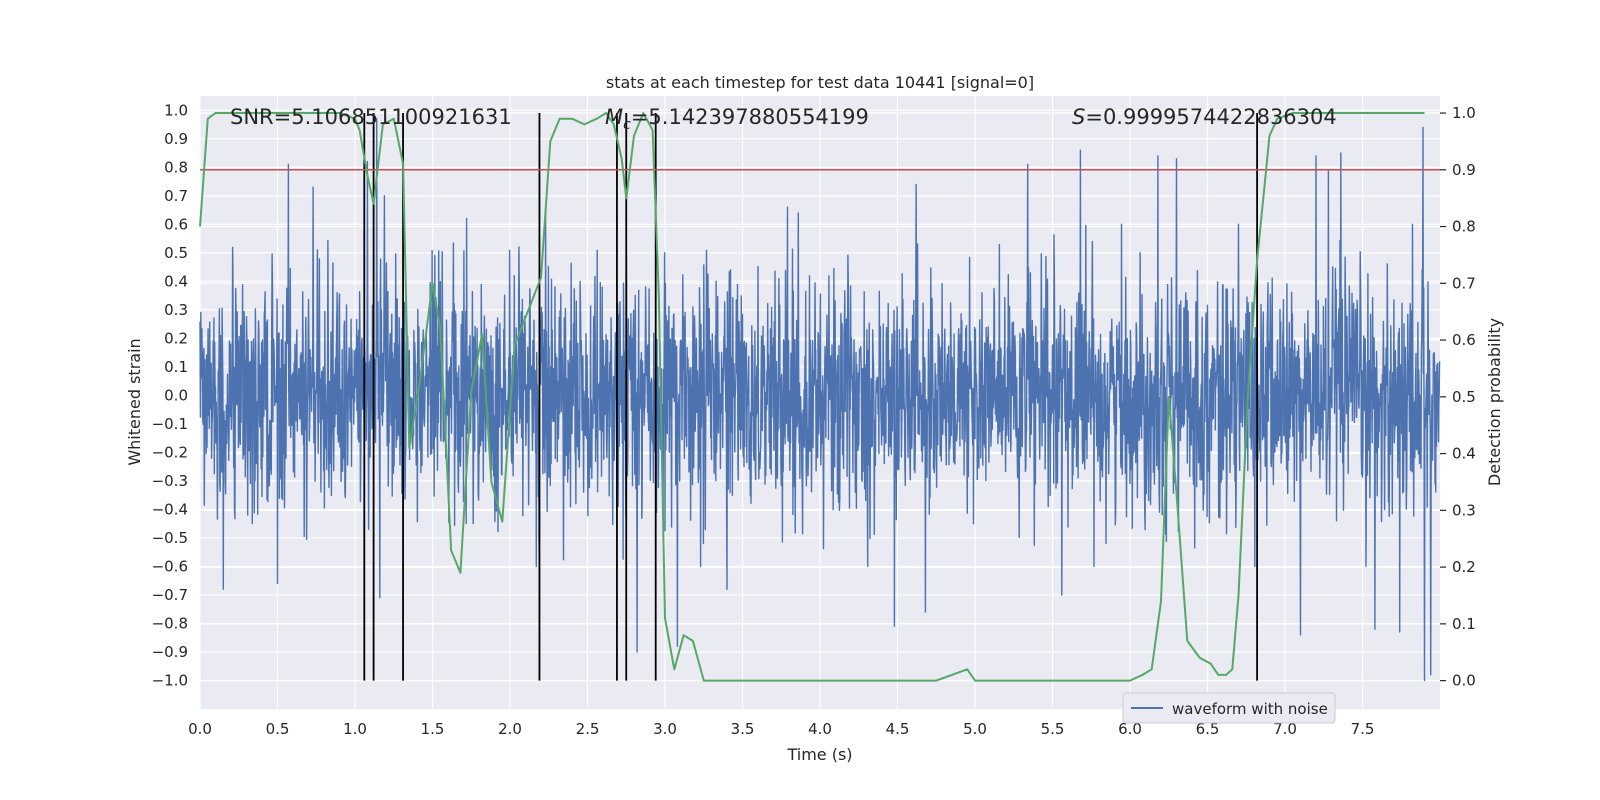 Image resolution: width=1600 pixels, height=800 pixels. Describe the element at coordinates (627, 125) in the screenshot. I see `chirp-mass-subscript: c` at that location.